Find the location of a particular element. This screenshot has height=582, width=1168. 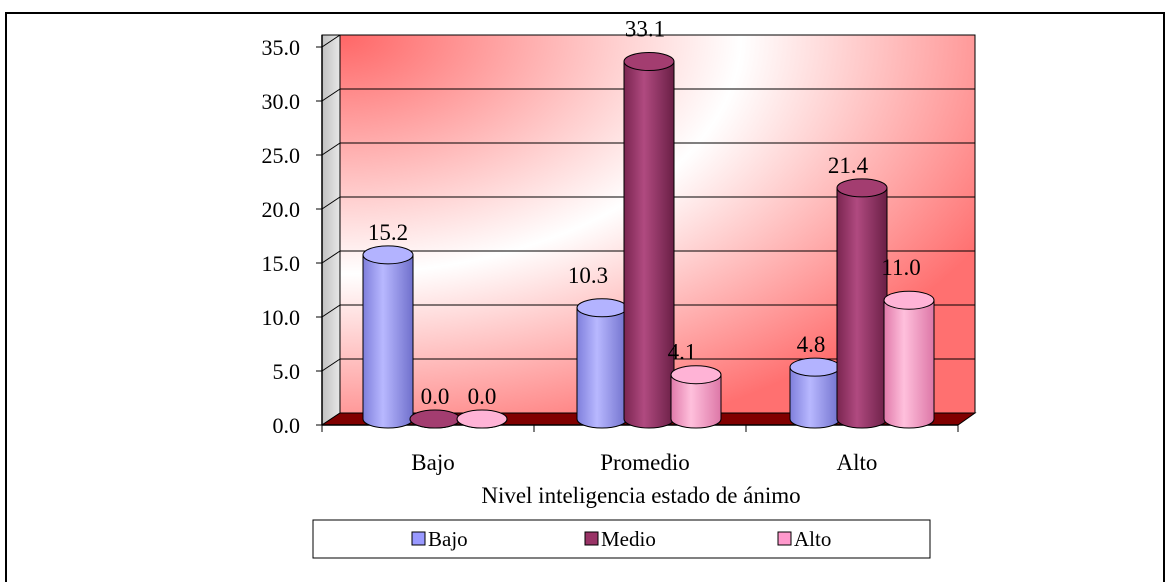

legend-swatch-medio is located at coordinates (591, 538).